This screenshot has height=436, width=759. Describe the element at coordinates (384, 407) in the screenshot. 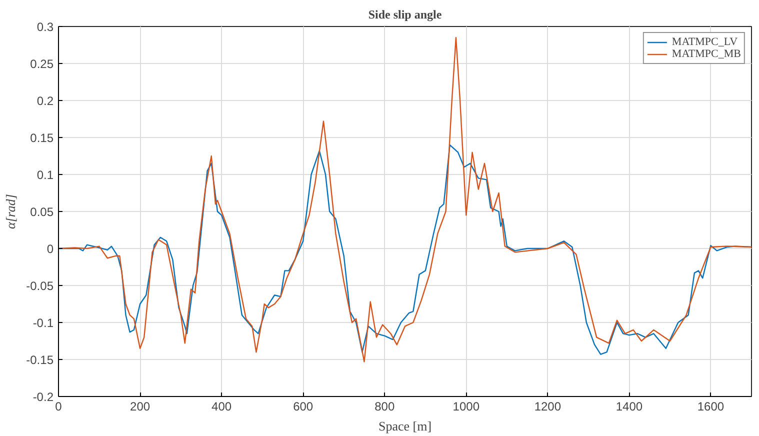

I see `x-tick-label: 800` at that location.